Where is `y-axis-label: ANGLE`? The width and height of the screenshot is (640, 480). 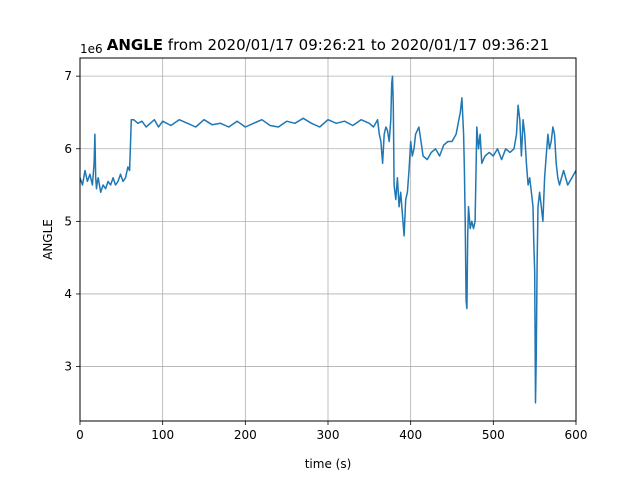
y-axis-label: ANGLE is located at coordinates (48, 239).